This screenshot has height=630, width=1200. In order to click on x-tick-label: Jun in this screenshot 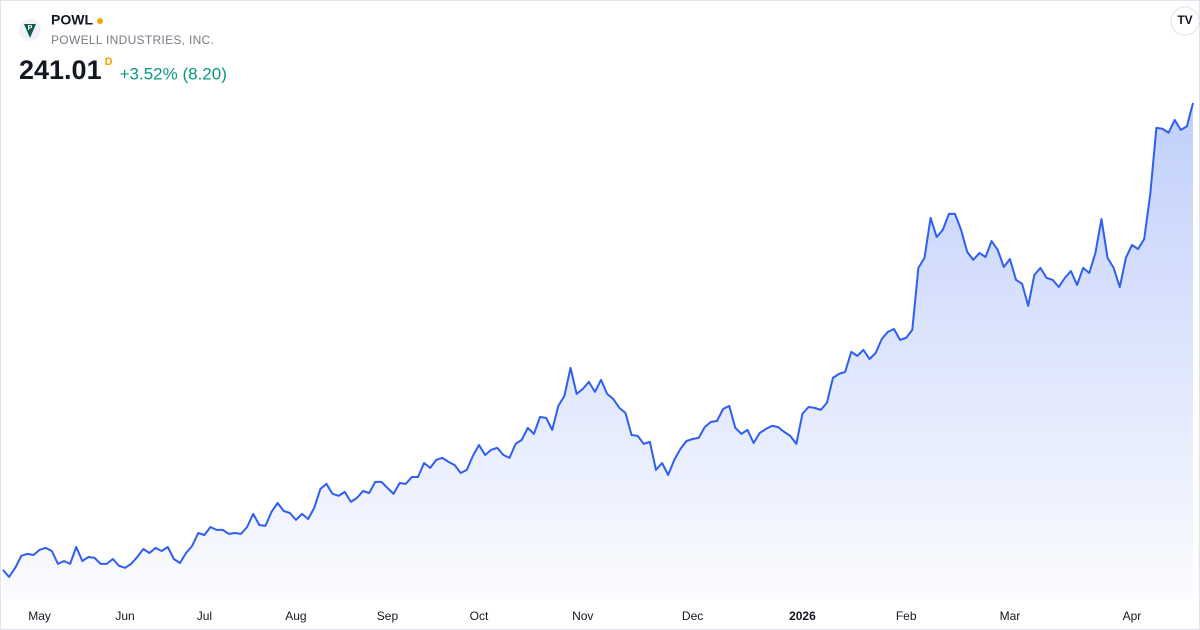, I will do `click(124, 616)`.